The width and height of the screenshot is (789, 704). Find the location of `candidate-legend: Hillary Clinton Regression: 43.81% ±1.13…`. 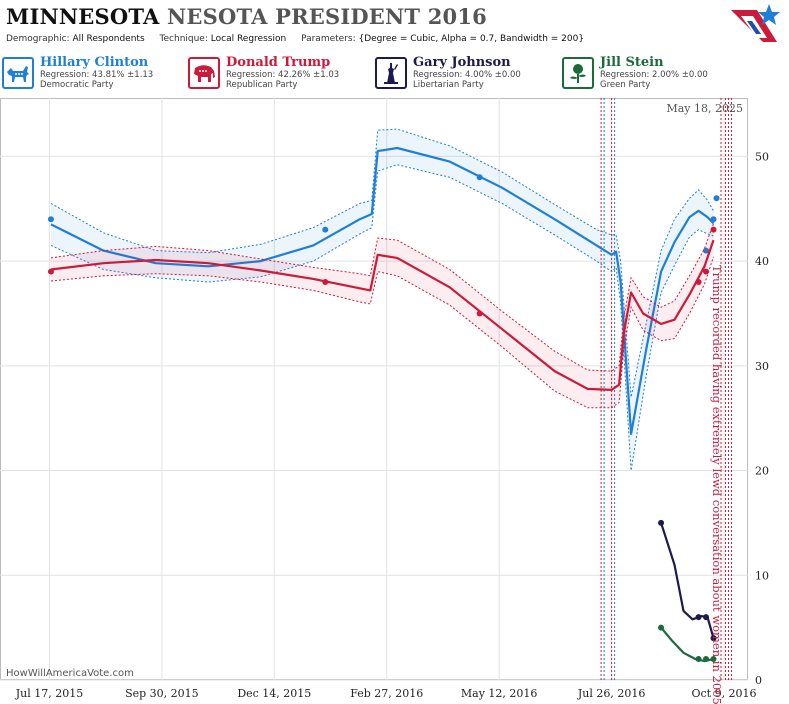

candidate-legend: Hillary Clinton Regression: 43.81% ±1.13… is located at coordinates (394, 74).